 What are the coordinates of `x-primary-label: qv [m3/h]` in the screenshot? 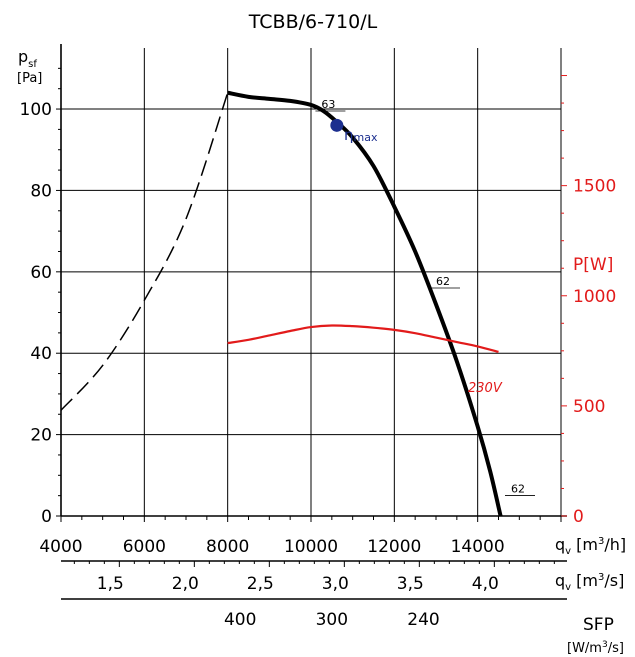 It's located at (590, 546).